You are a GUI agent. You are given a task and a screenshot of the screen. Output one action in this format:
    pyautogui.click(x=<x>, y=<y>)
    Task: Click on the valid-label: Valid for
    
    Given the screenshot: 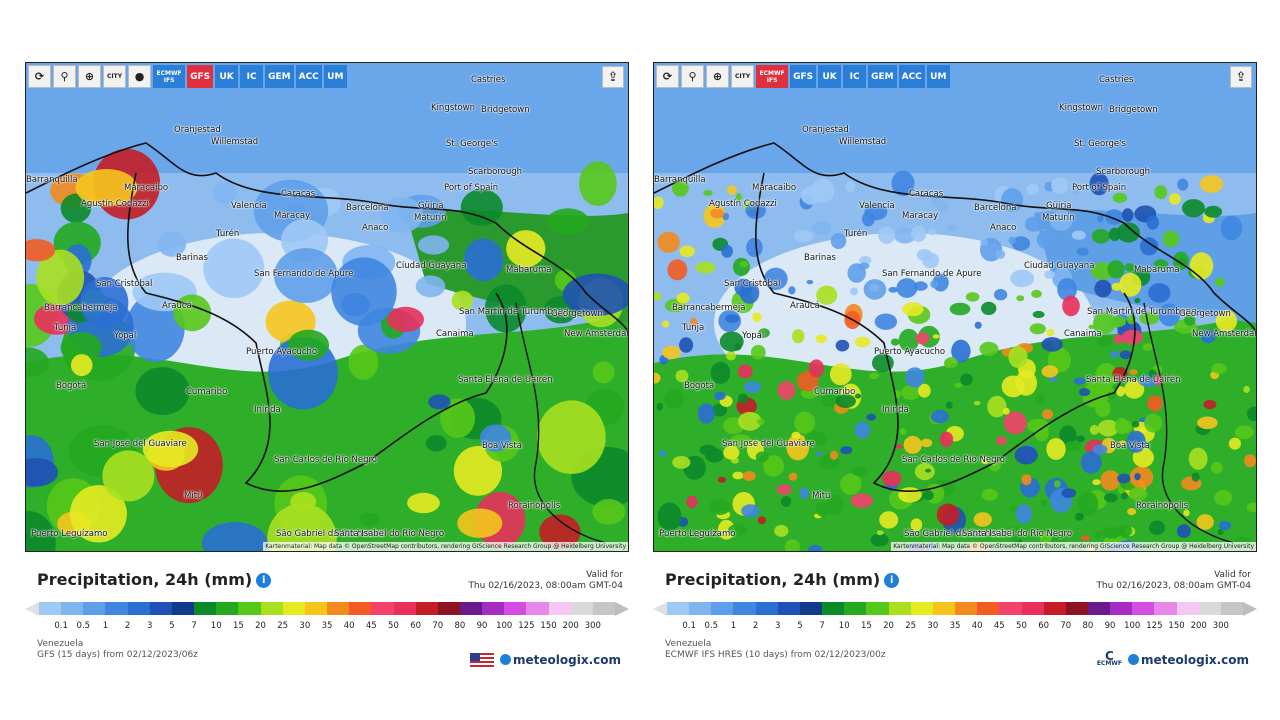 What is the action you would take?
    pyautogui.click(x=604, y=575)
    